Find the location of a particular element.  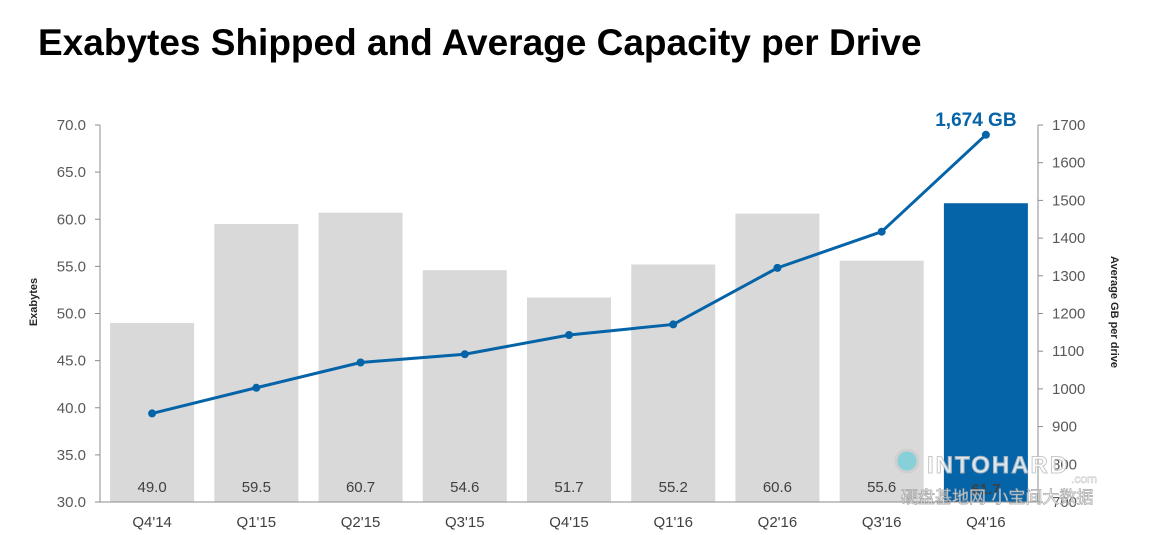

x-tick-label: Q2'16 is located at coordinates (778, 522).